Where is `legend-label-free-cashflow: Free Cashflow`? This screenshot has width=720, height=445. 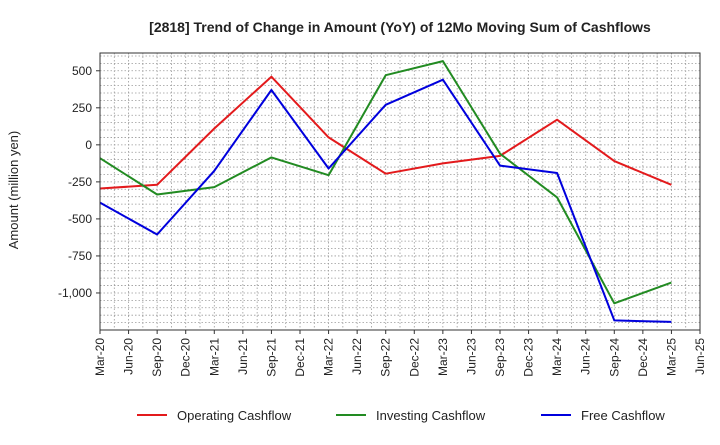 legend-label-free-cashflow: Free Cashflow is located at coordinates (623, 415).